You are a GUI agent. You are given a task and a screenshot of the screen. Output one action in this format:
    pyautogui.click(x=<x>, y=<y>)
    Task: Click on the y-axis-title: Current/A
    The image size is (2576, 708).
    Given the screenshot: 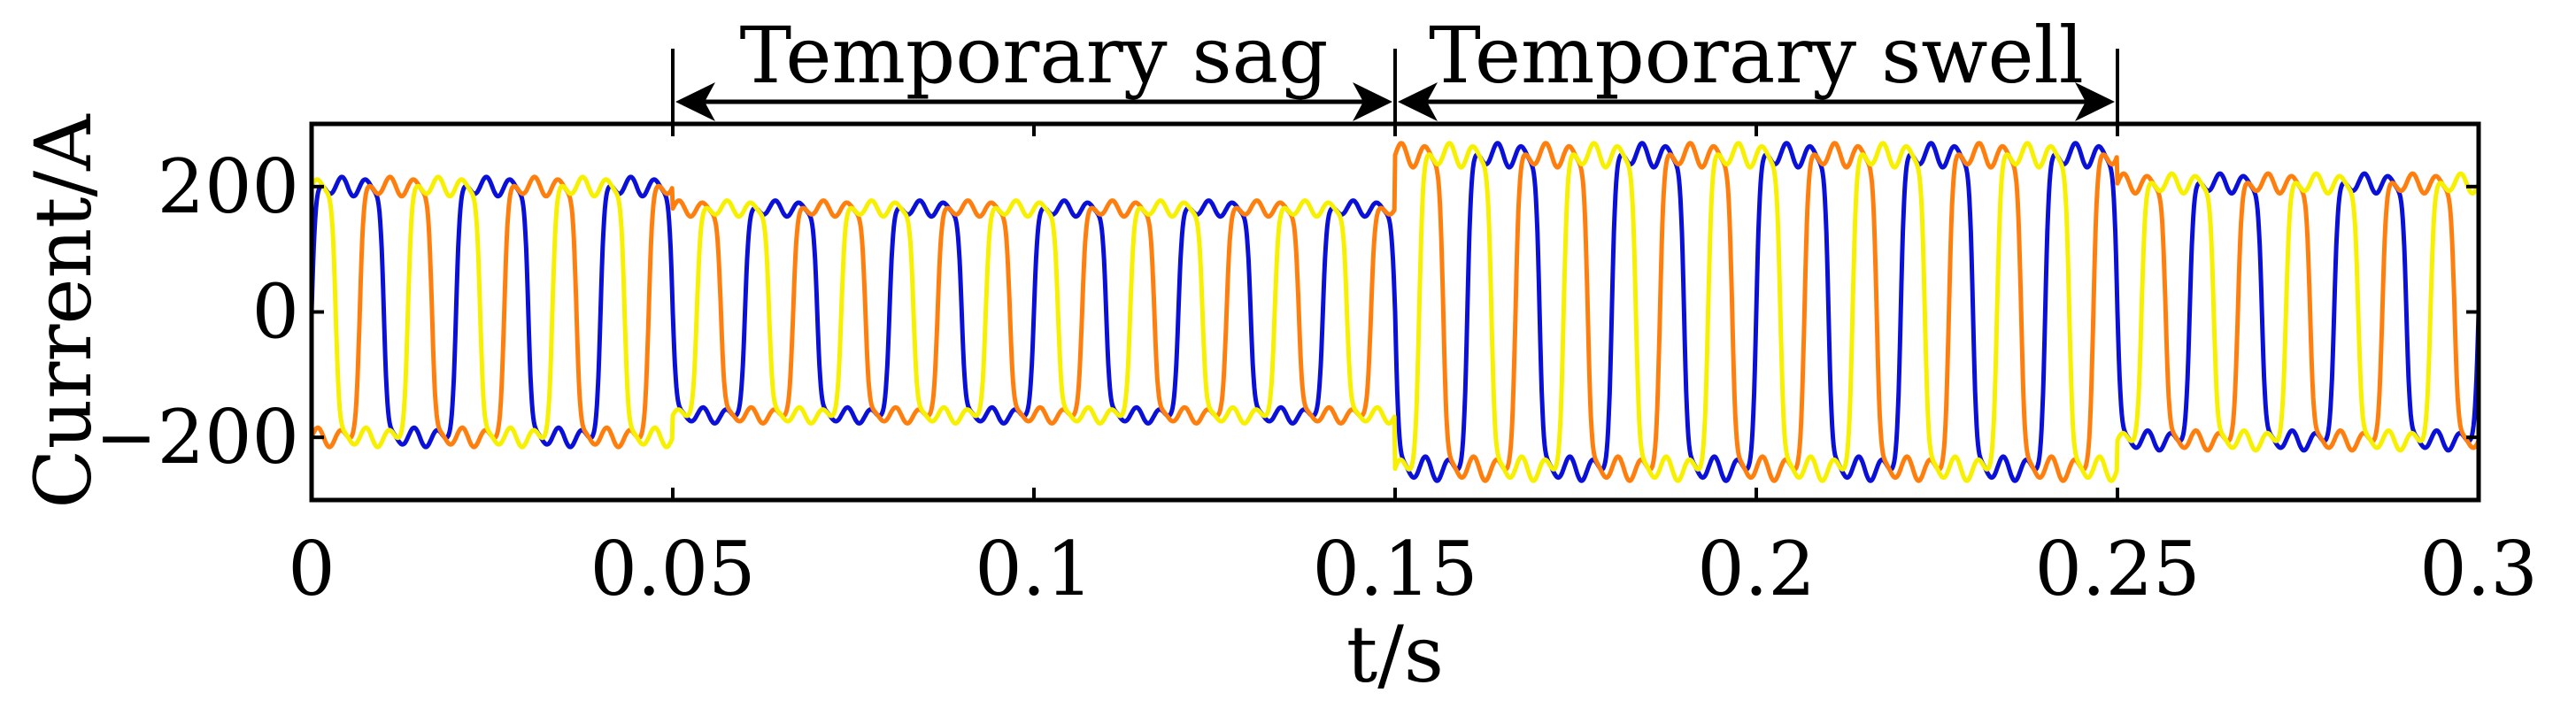 What is the action you would take?
    pyautogui.click(x=63, y=311)
    